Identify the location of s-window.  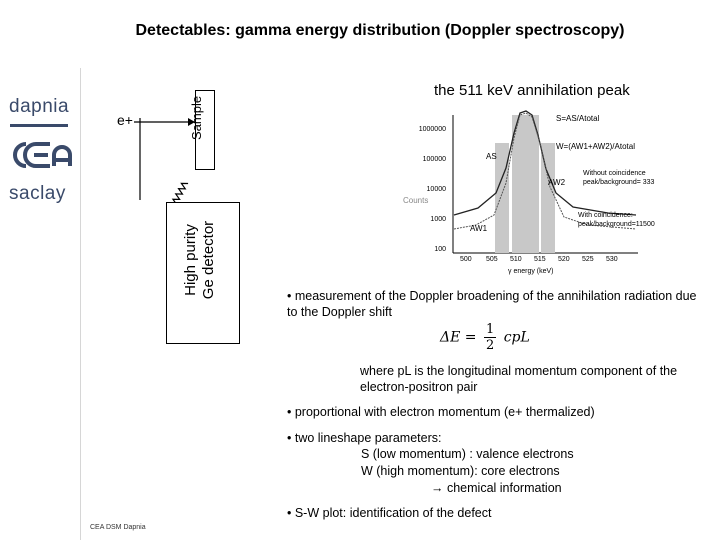
(525, 184).